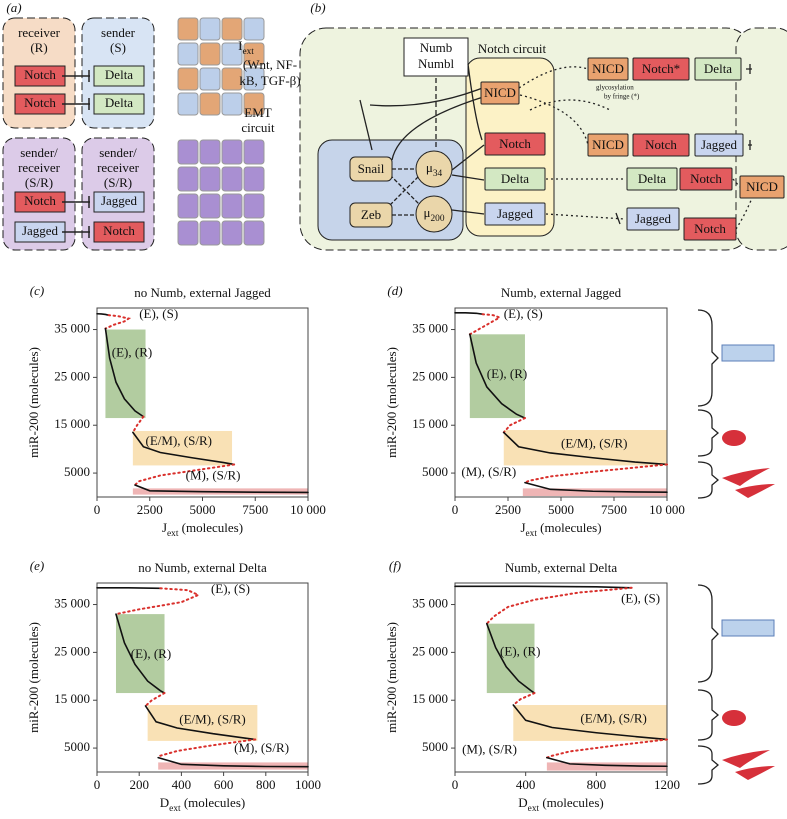  Describe the element at coordinates (118, 32) in the screenshot. I see `cell-title: sender` at that location.